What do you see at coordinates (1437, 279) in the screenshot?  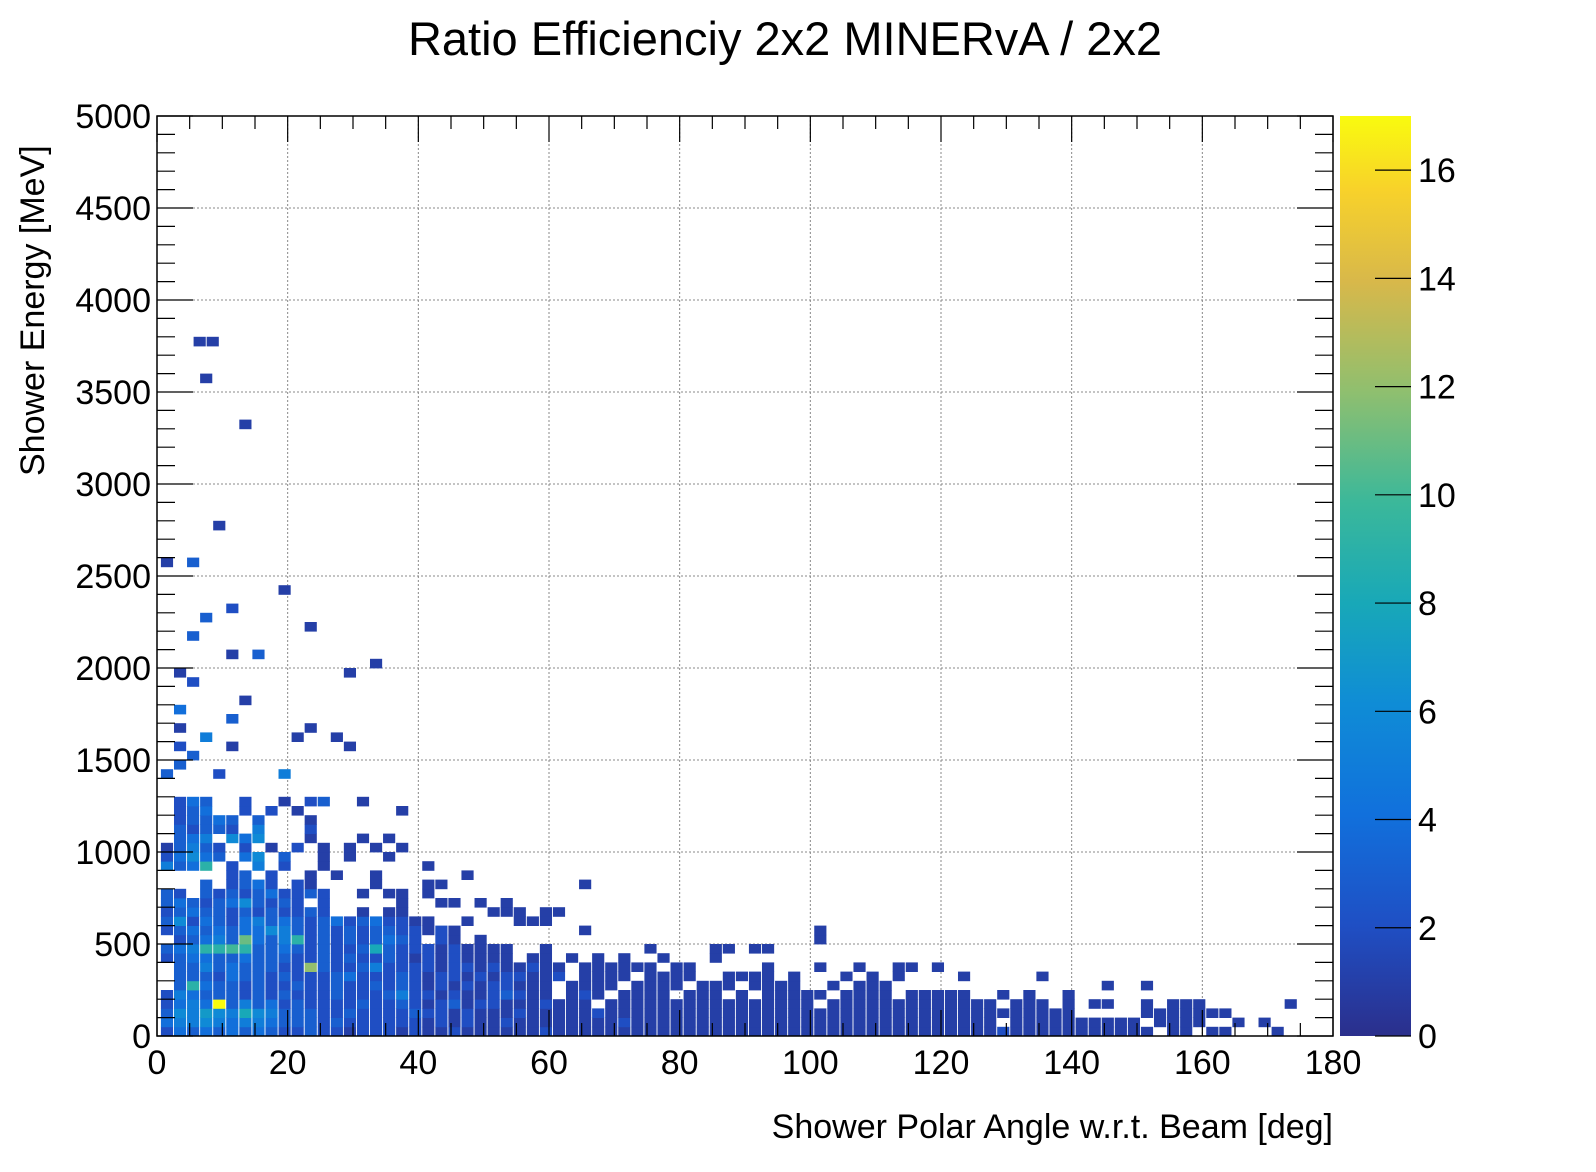 I see `colorbar-tick-label: 14` at bounding box center [1437, 279].